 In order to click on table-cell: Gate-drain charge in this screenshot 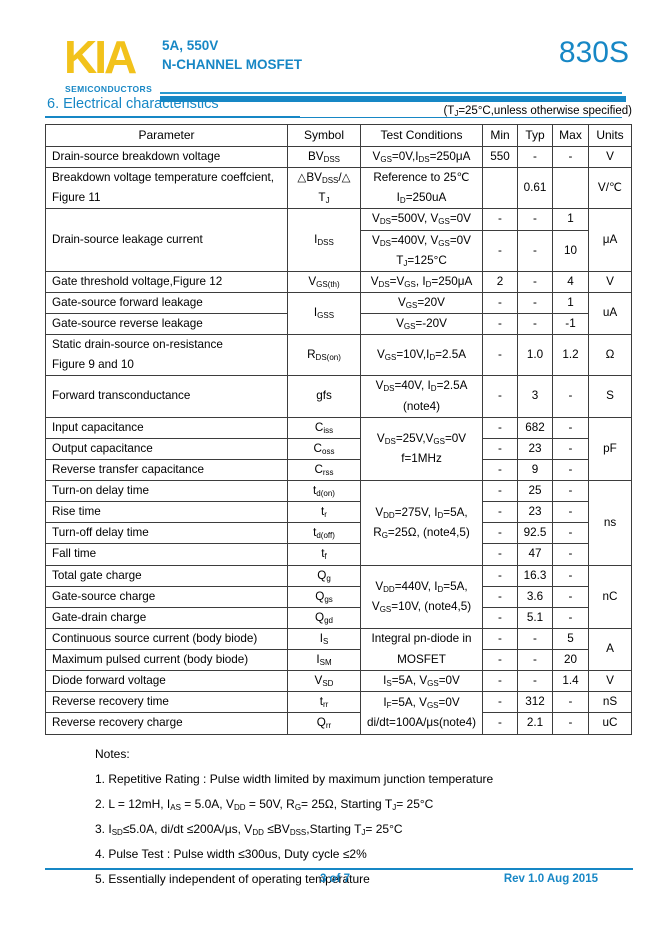, I will do `click(166, 617)`.